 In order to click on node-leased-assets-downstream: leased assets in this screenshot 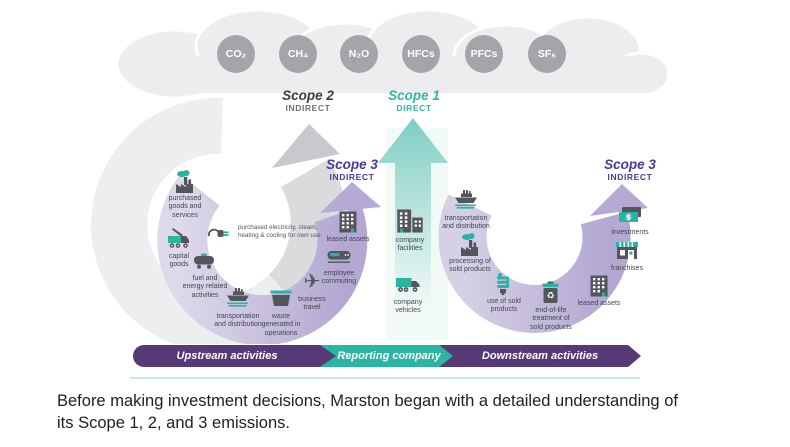, I will do `click(599, 290)`.